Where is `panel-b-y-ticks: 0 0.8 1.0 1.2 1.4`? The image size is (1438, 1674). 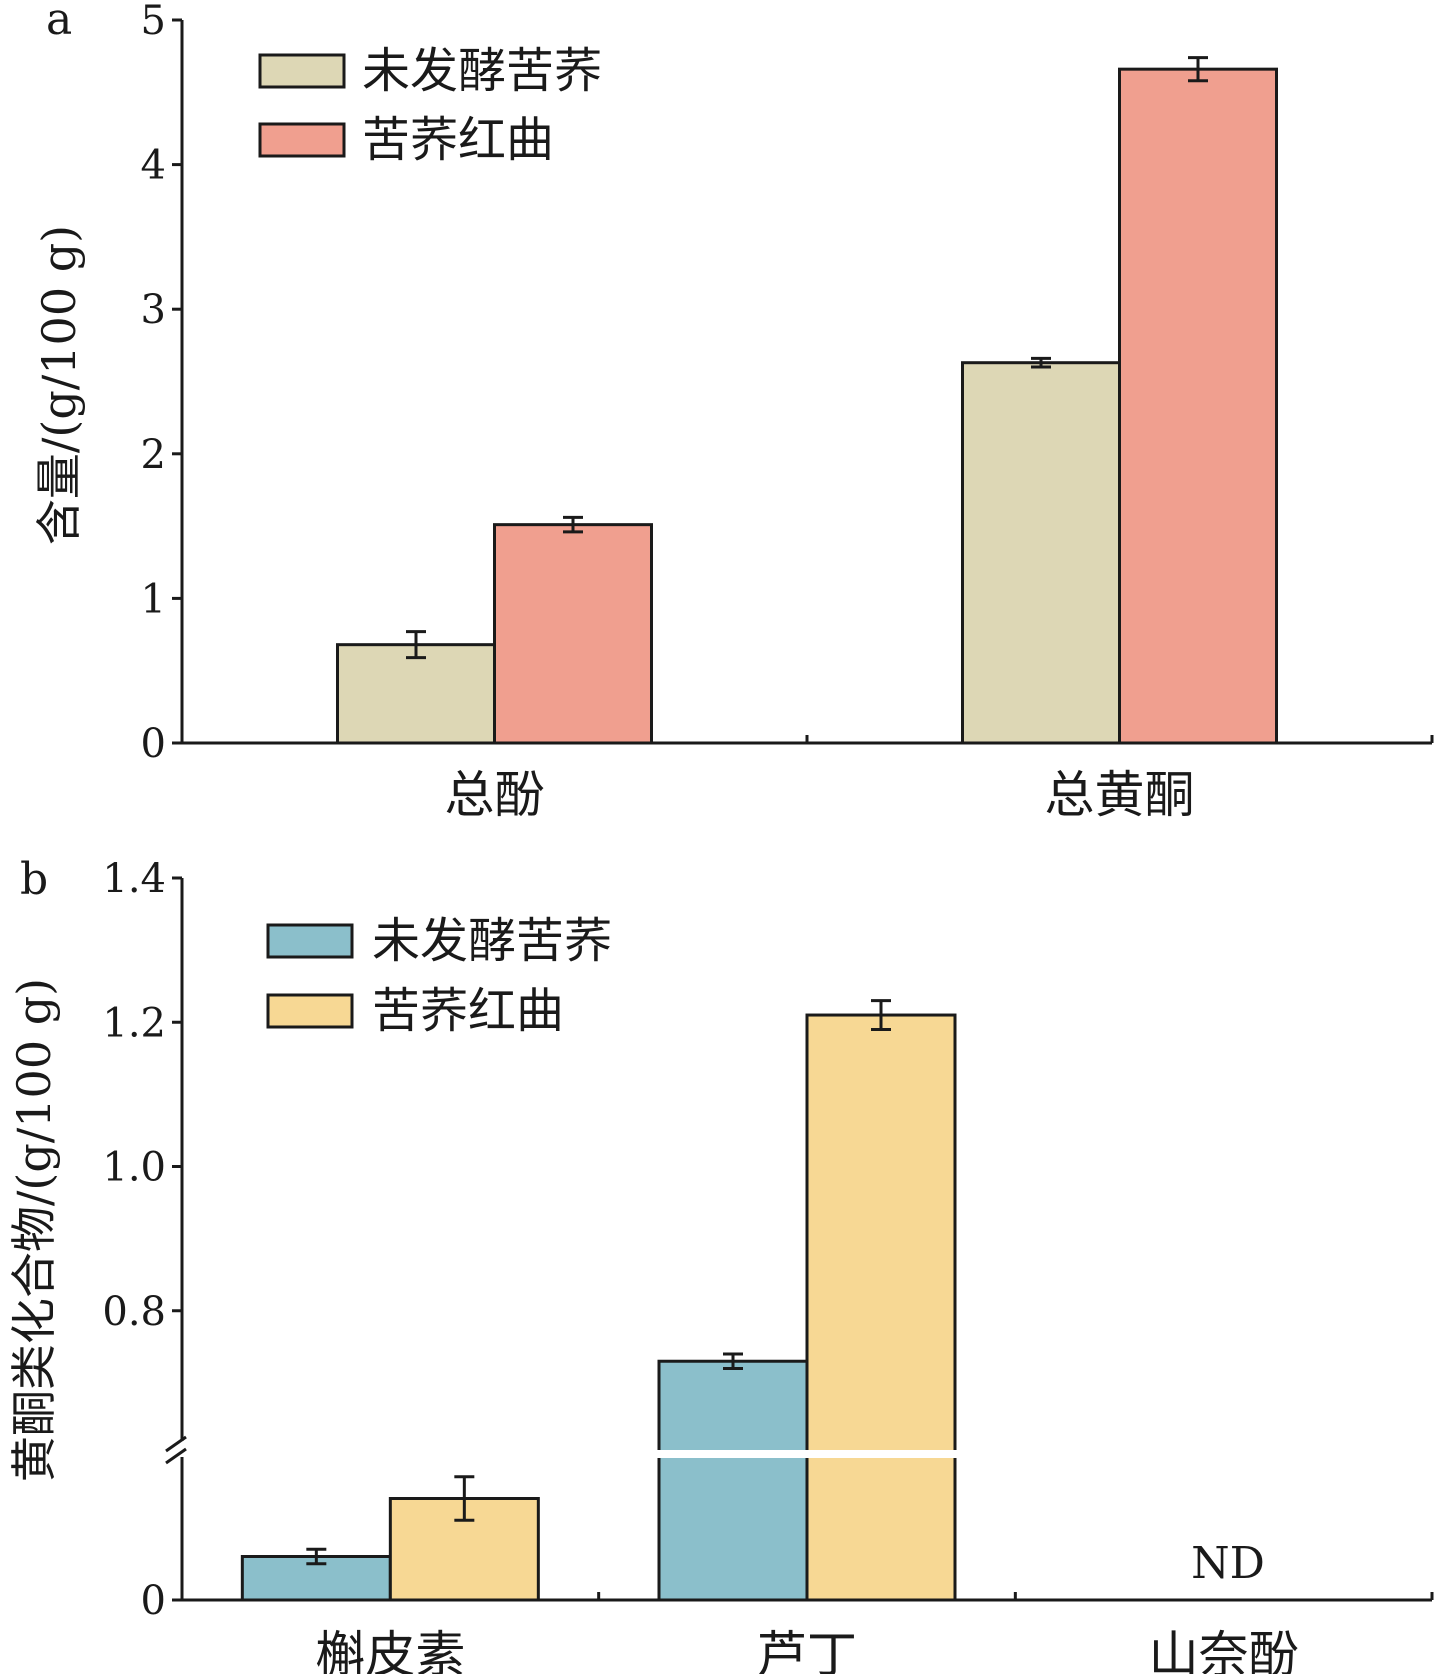
panel-b-y-ticks: 0 0.8 1.0 1.2 1.4 is located at coordinates (142, 1240).